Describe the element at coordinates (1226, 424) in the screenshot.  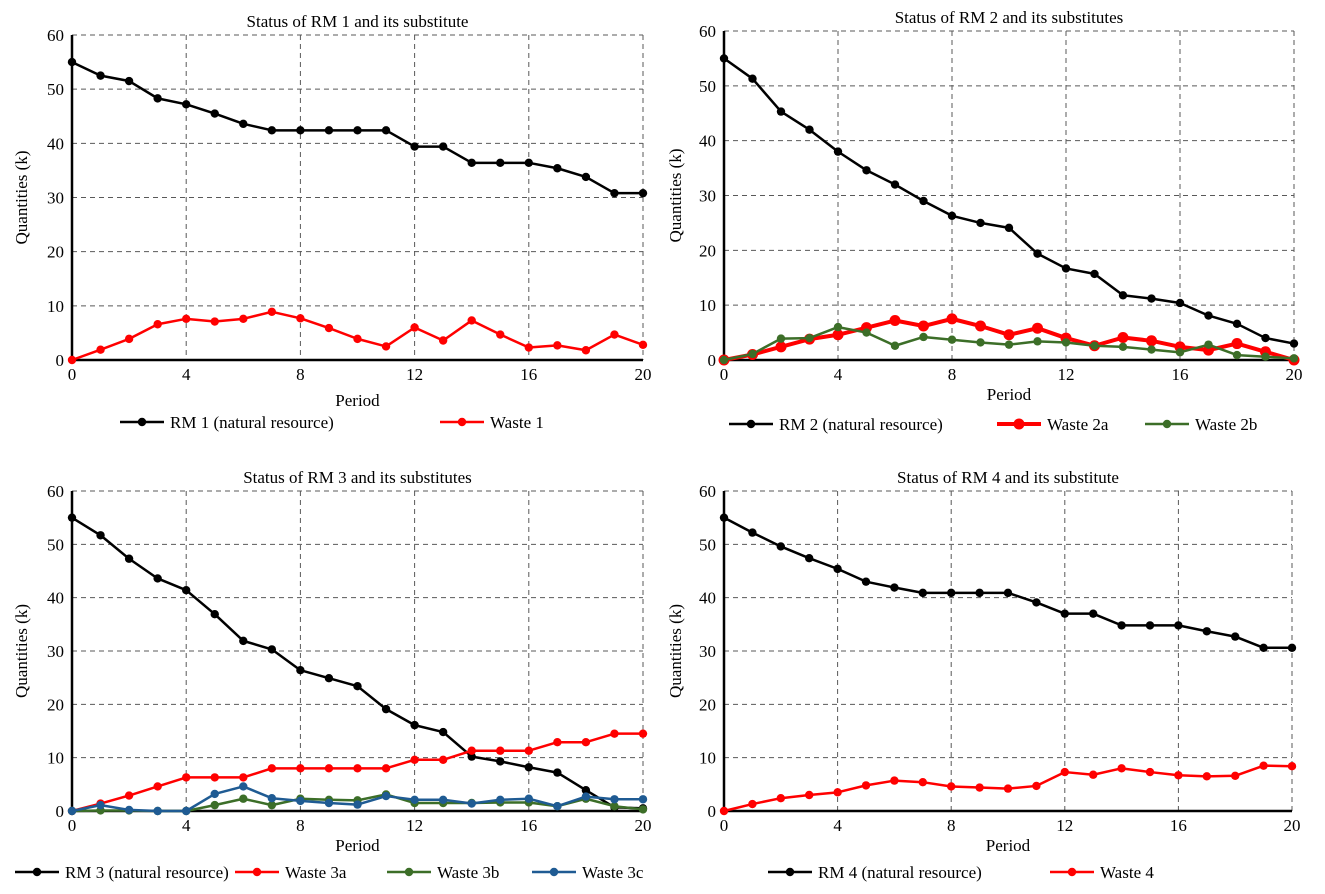
I see `legend-label: Waste 2b` at that location.